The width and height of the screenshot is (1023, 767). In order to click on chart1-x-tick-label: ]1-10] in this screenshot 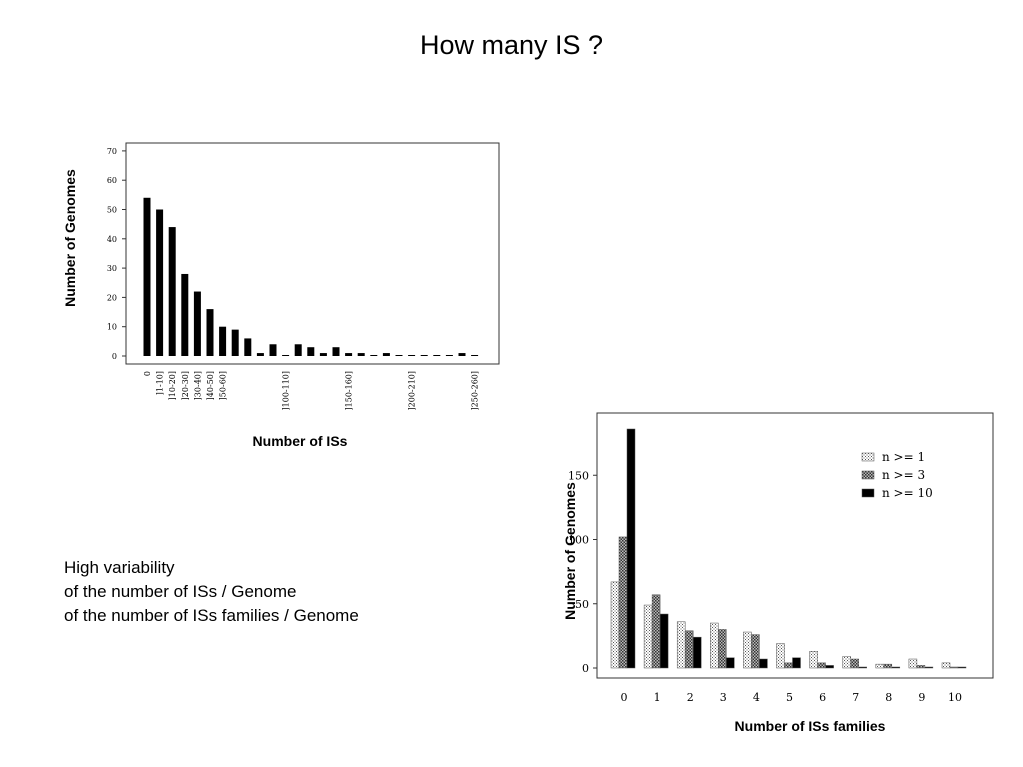, I will do `click(160, 383)`.